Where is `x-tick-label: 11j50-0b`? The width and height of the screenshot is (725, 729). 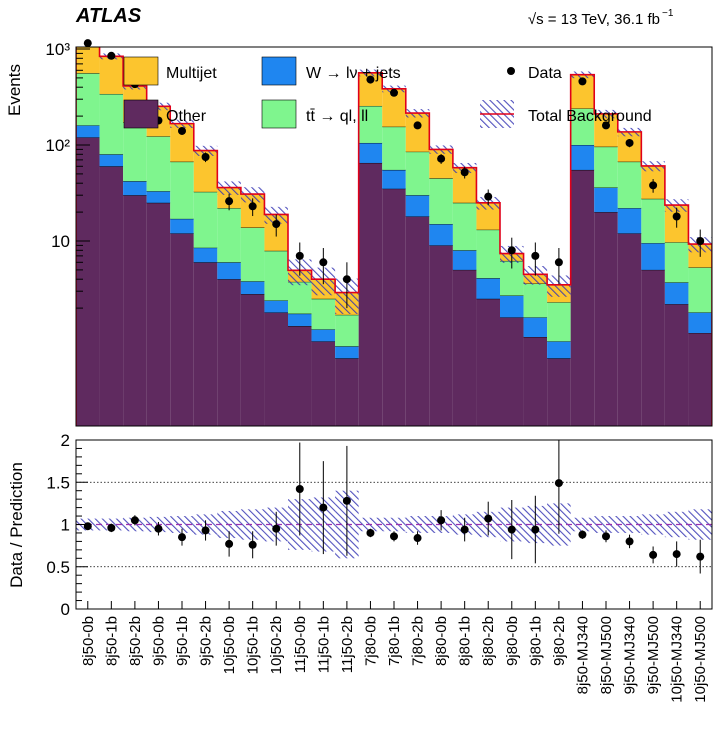
x-tick-label: 11j50-0b is located at coordinates (300, 644).